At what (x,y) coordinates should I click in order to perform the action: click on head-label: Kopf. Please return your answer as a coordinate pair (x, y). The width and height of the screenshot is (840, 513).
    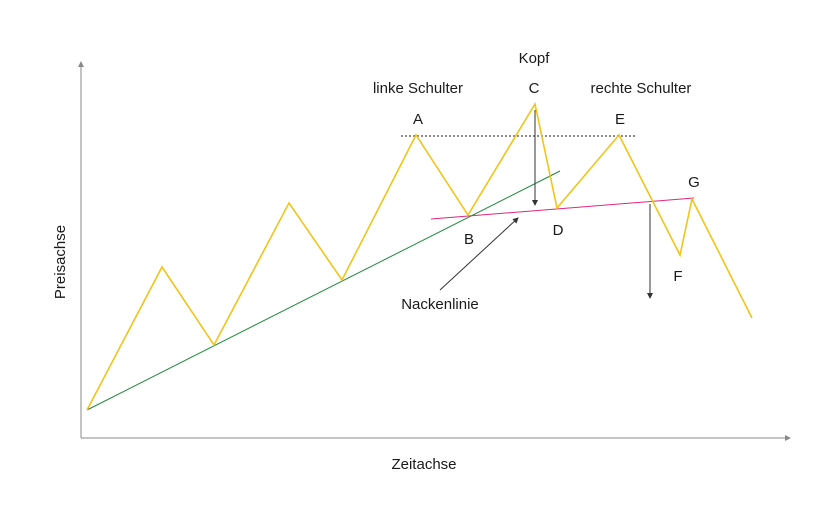
    Looking at the image, I should click on (535, 58).